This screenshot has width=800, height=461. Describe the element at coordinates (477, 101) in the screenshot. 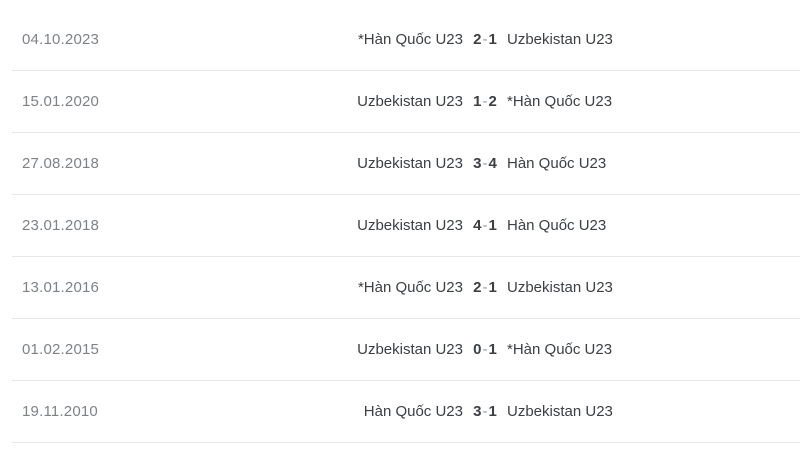

I see `home-score: 1` at that location.